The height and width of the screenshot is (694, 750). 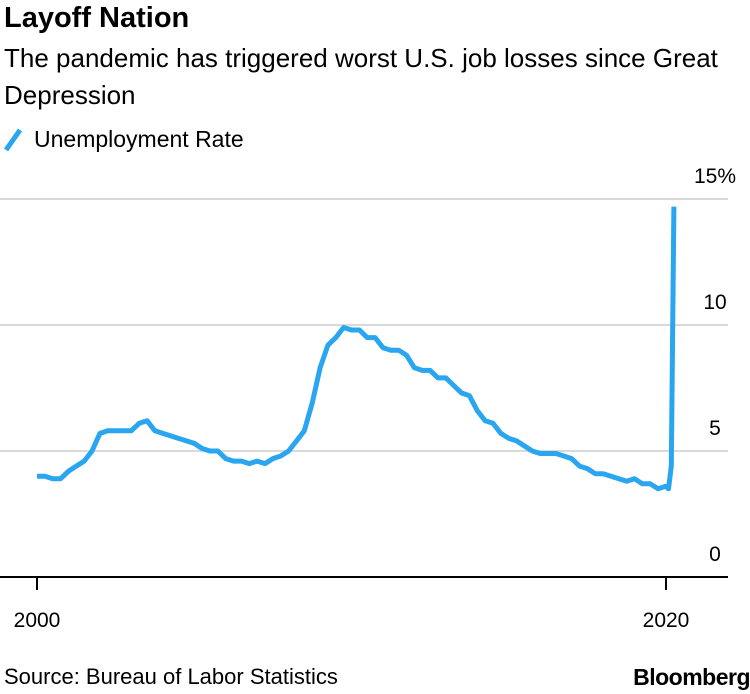 I want to click on bloomberg-logo: Bloomberg, so click(x=691, y=677).